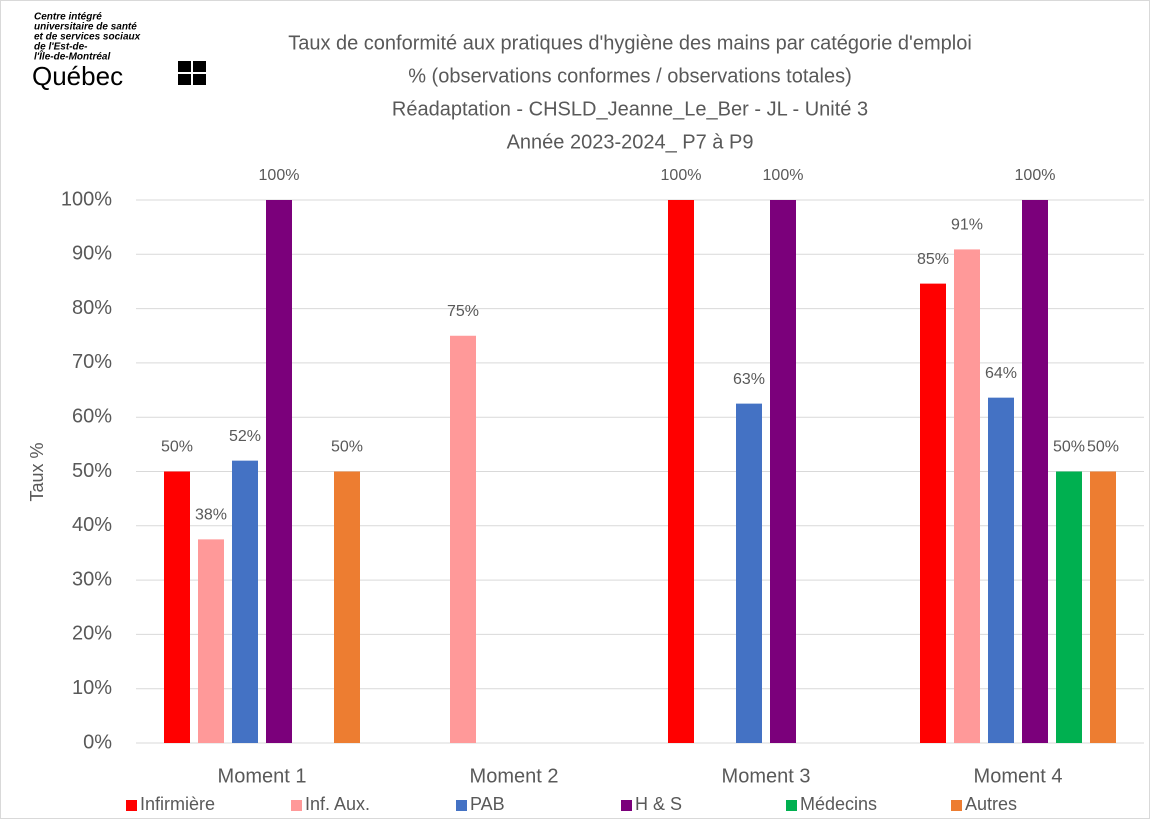 The width and height of the screenshot is (1151, 820). Describe the element at coordinates (97, 742) in the screenshot. I see `y-tick-label: 0%` at that location.